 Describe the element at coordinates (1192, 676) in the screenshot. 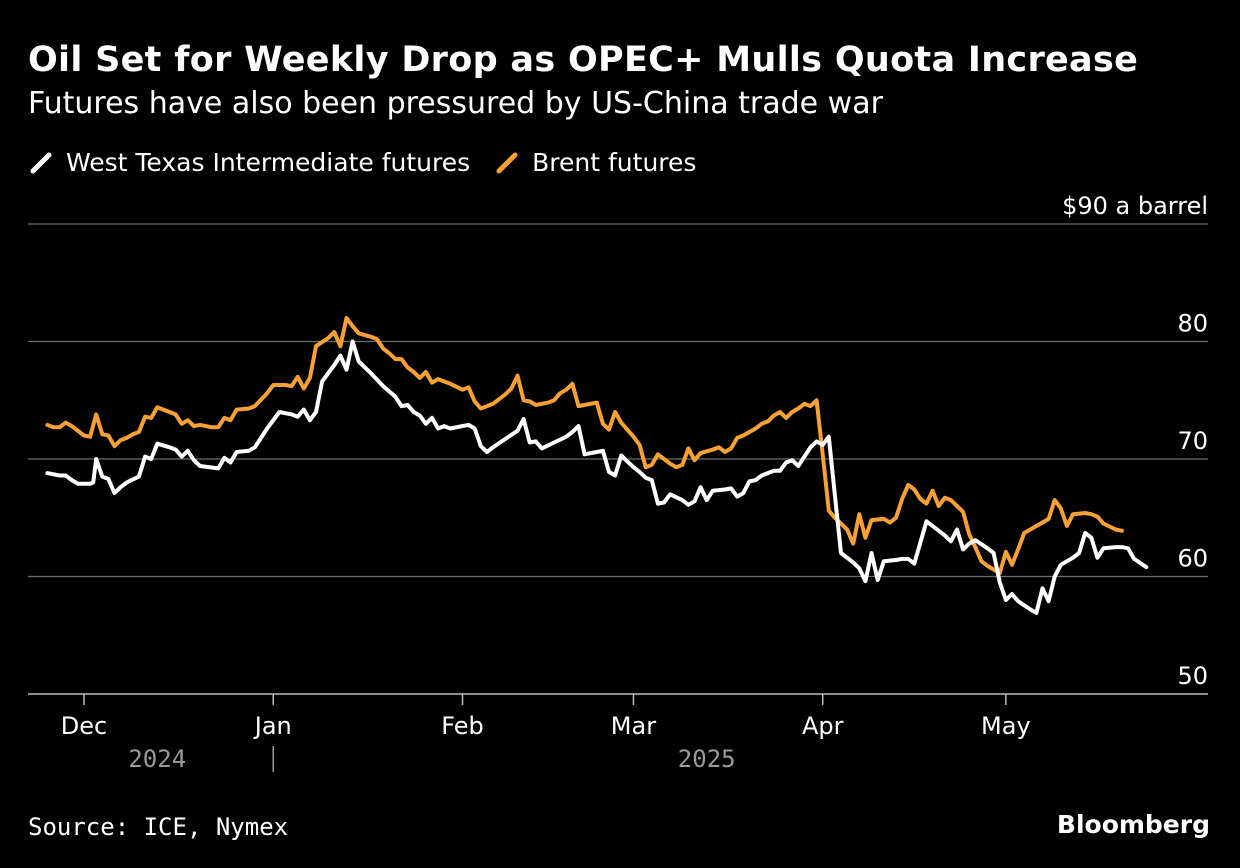

I see `y-tick-label-50: 50` at that location.